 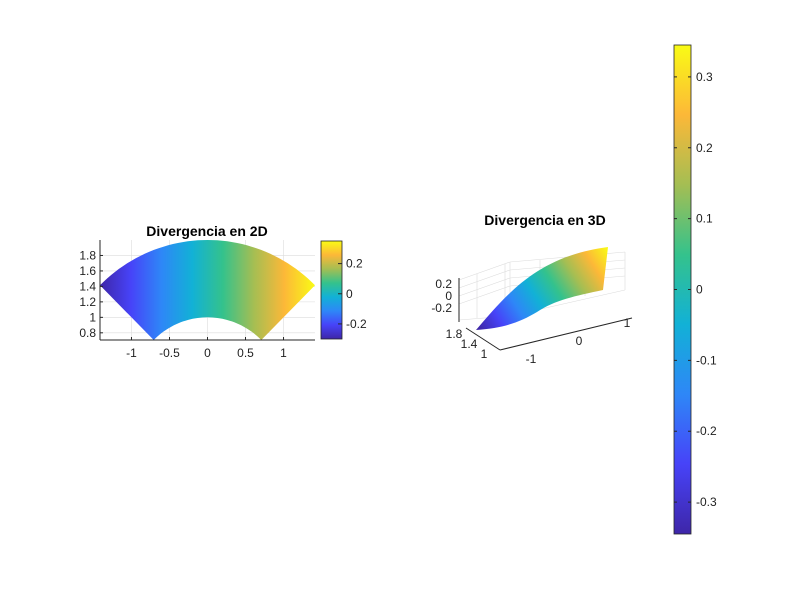 I want to click on chart-3d-ztick-label: 0, so click(x=448, y=296).